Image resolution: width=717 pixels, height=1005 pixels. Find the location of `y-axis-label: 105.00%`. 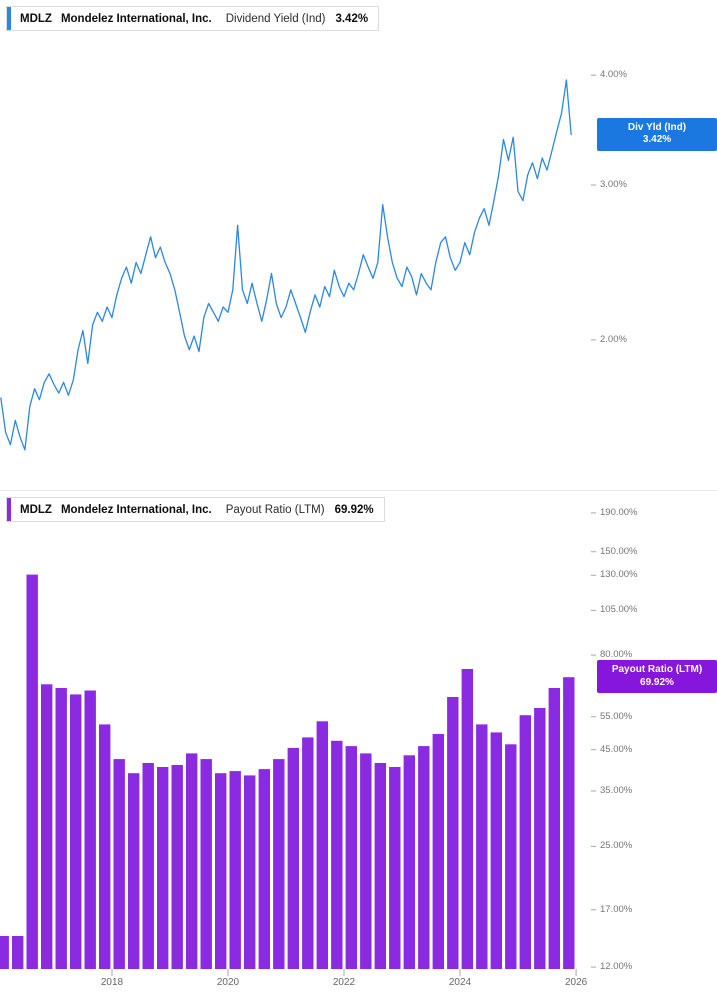

y-axis-label: 105.00% is located at coordinates (619, 610).